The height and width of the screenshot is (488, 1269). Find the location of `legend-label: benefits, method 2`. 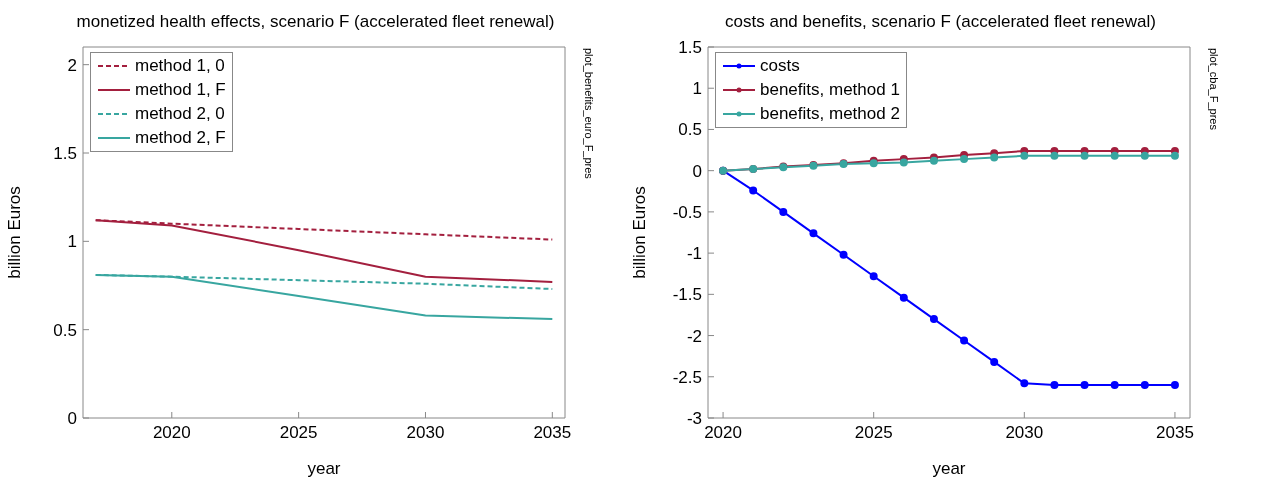

legend-label: benefits, method 2 is located at coordinates (830, 114).